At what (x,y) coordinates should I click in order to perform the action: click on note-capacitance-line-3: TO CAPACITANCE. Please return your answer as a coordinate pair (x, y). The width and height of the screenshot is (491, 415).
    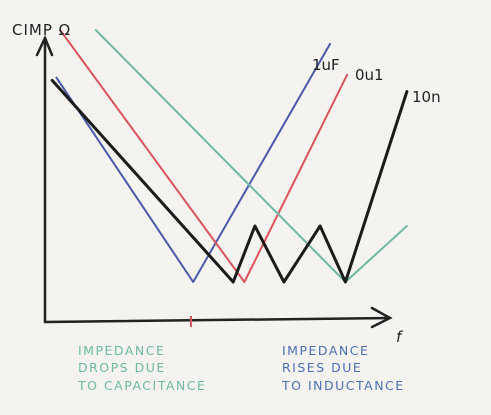
    Looking at the image, I should click on (141, 385).